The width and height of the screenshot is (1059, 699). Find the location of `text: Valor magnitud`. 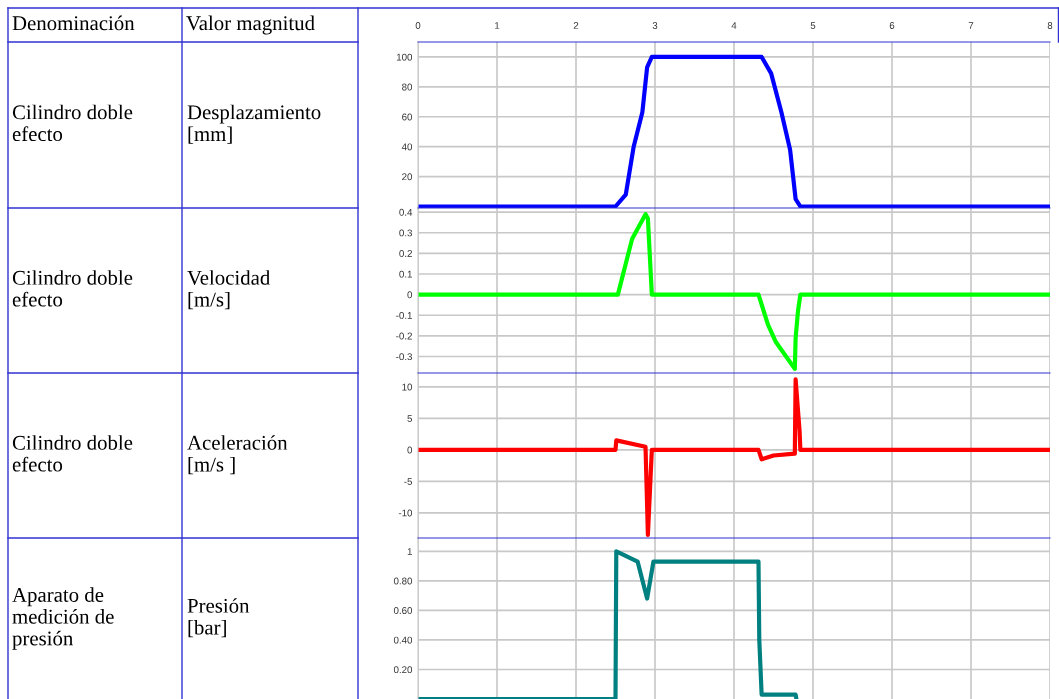

text: Valor magnitud is located at coordinates (250, 25).